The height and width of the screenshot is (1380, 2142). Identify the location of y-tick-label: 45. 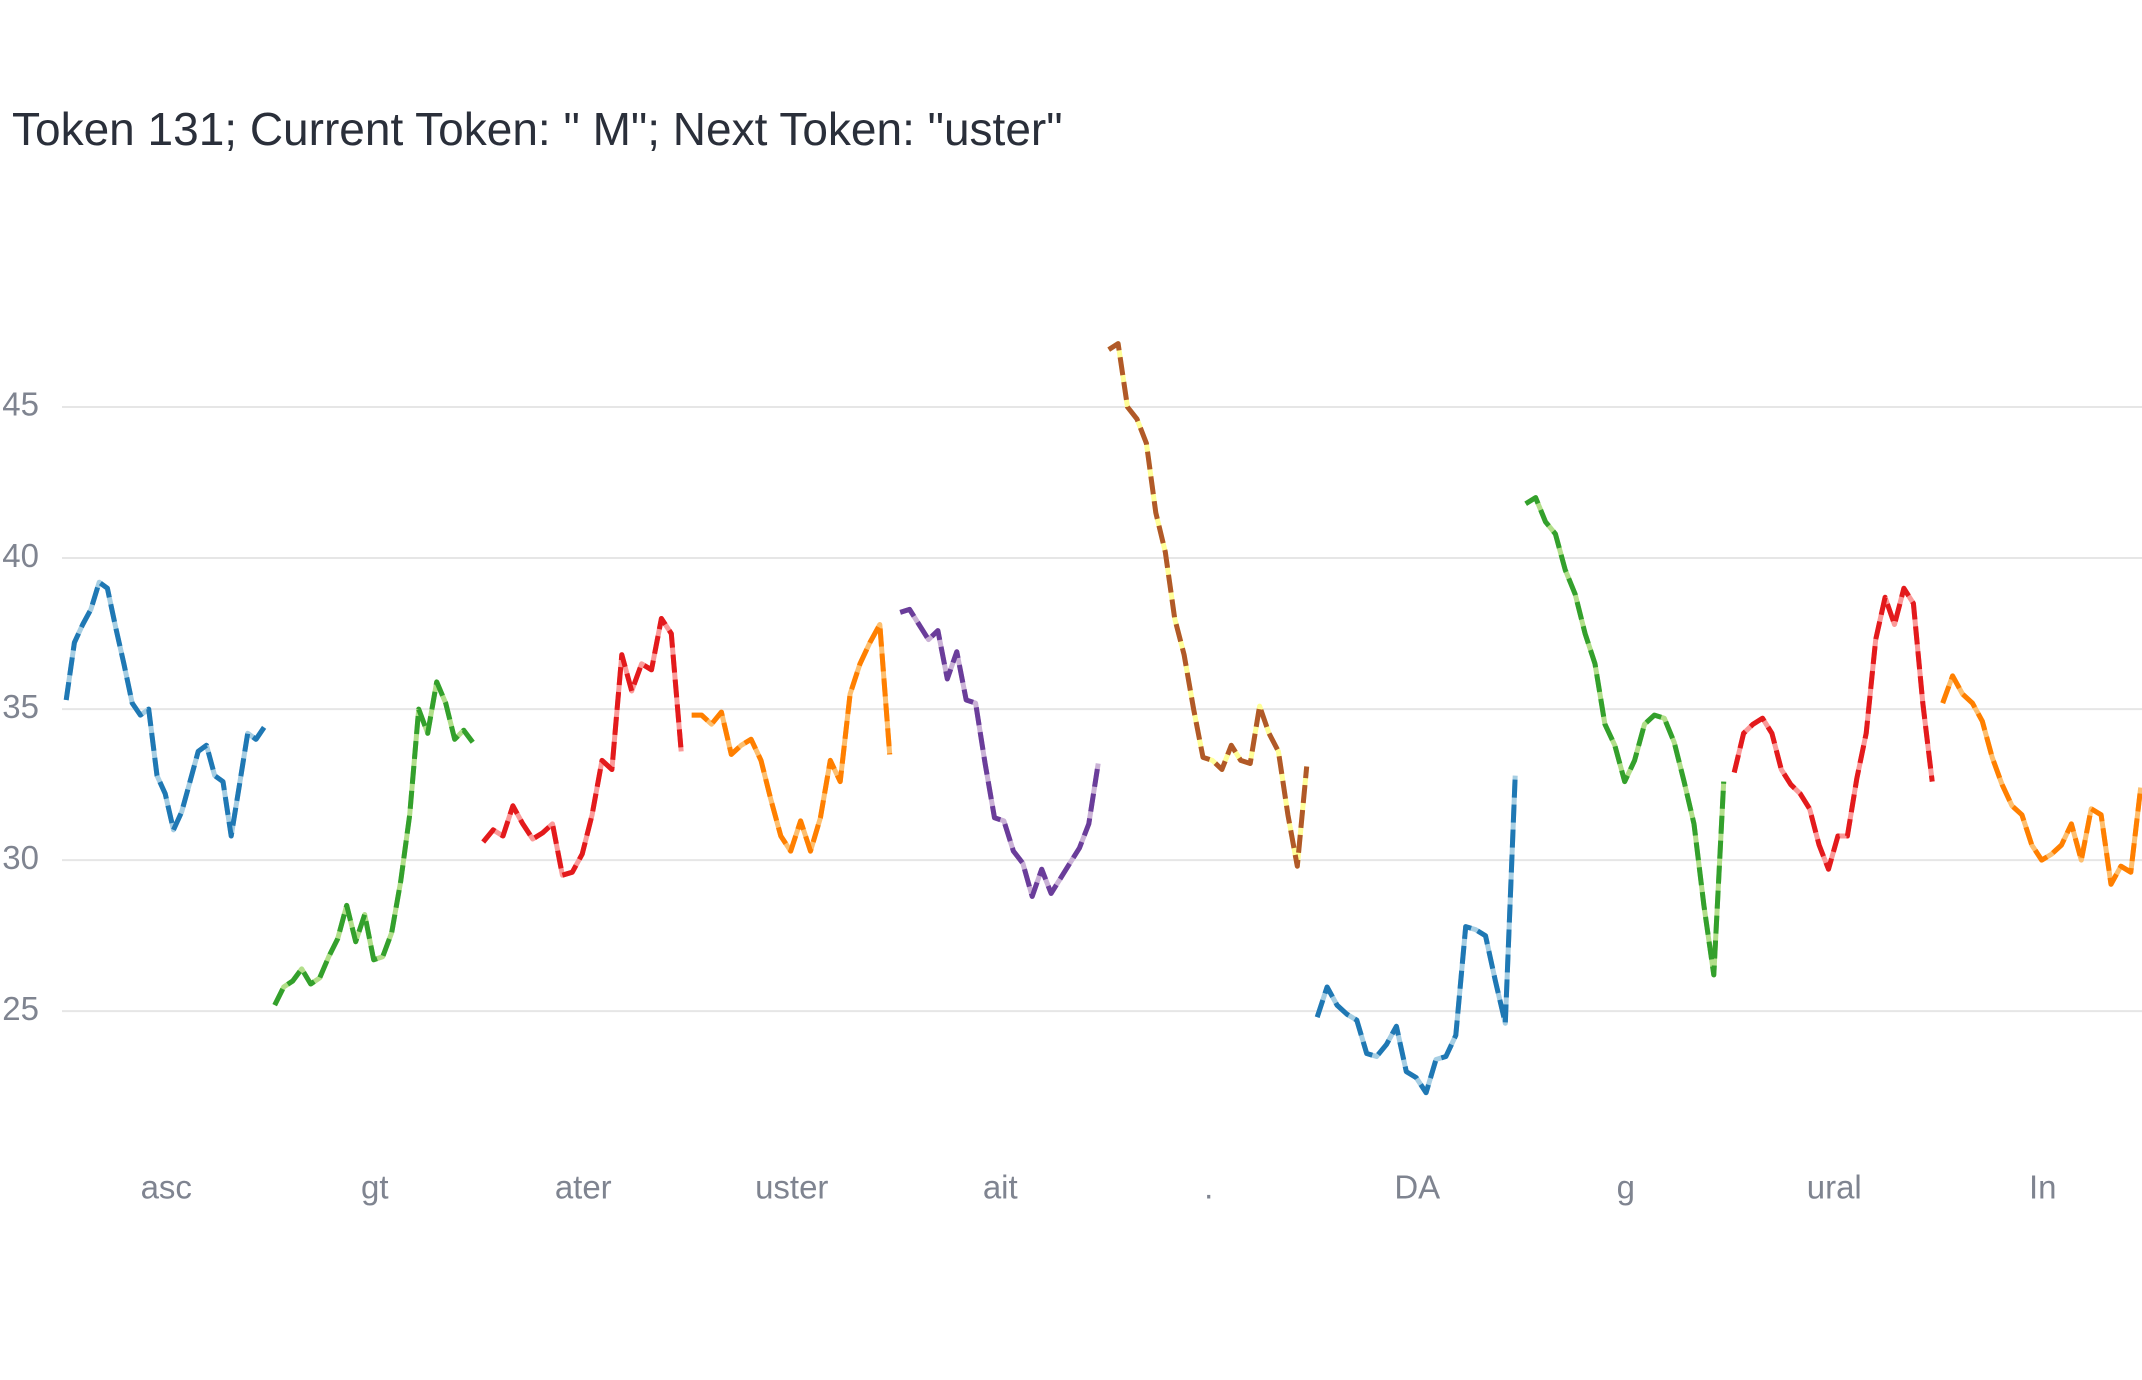
(20, 404).